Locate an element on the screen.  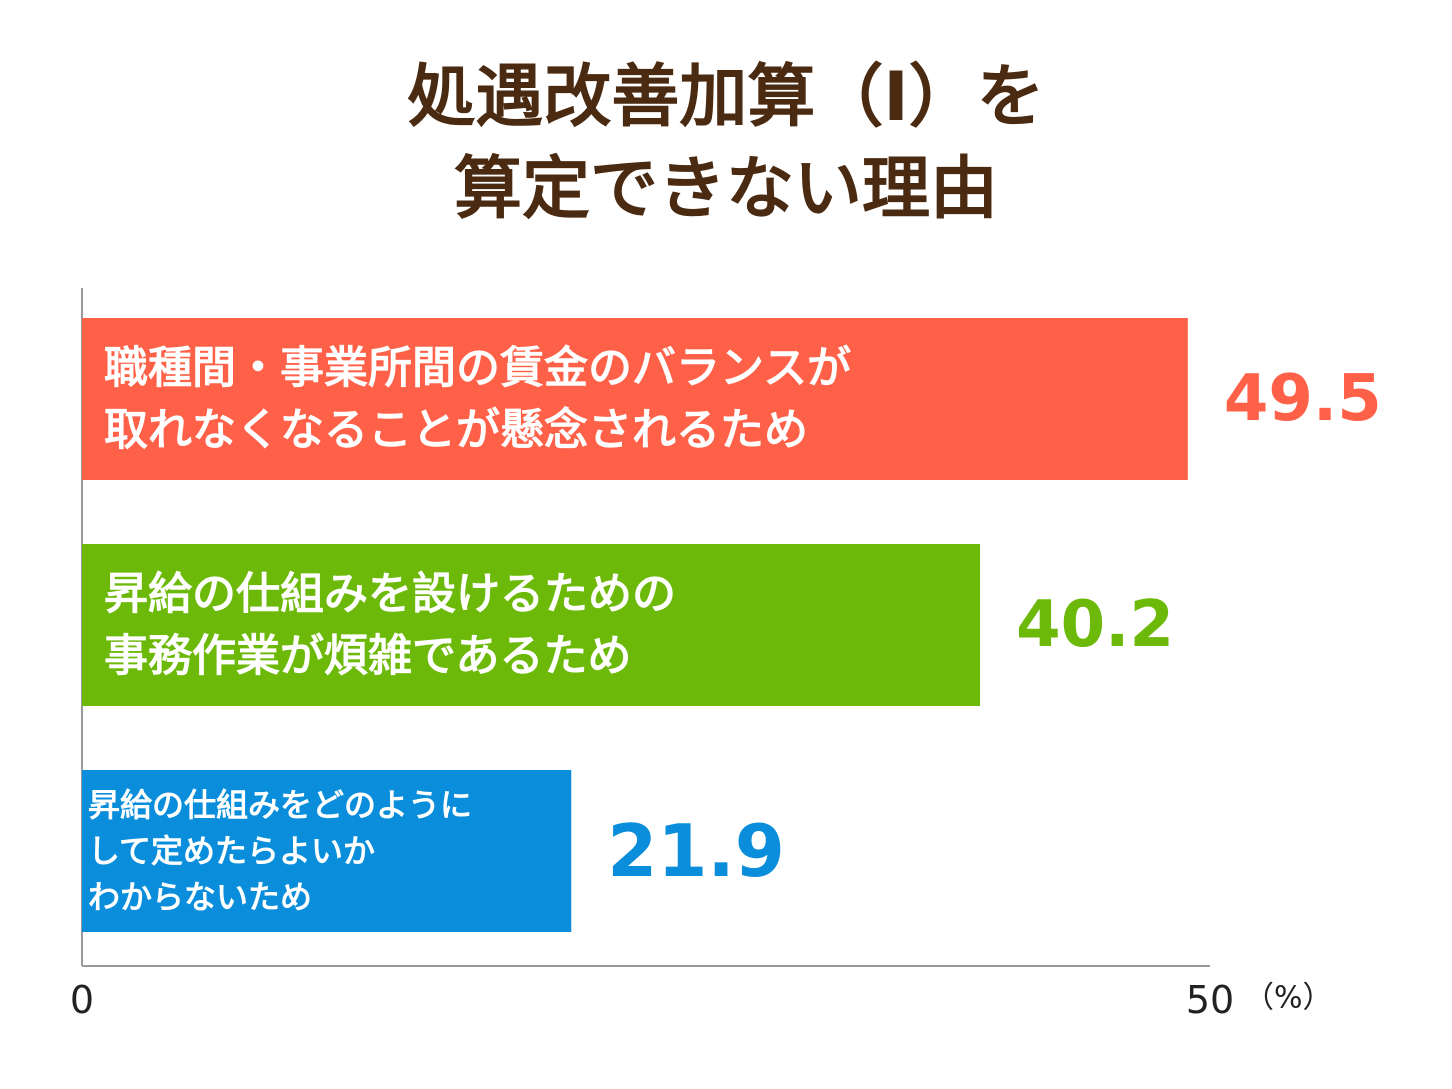
bar-3-value-label: 21.9 is located at coordinates (696, 851).